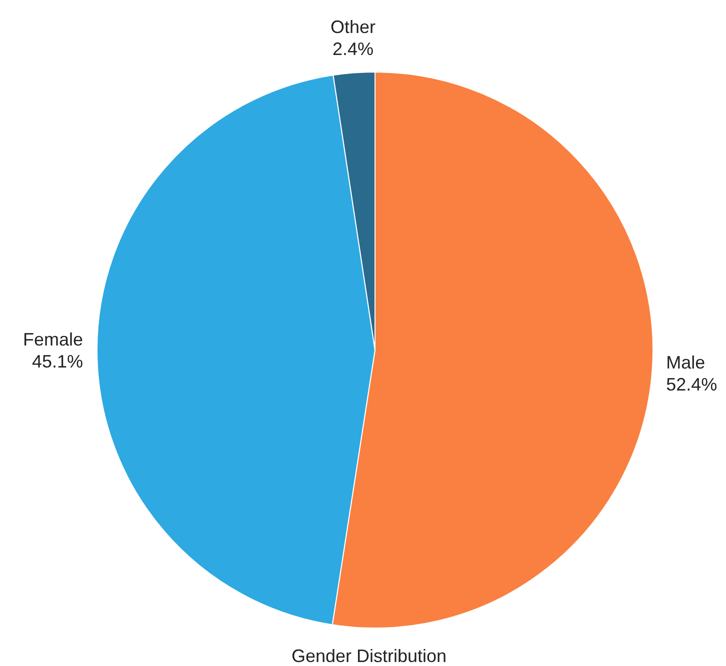 This screenshot has height=666, width=726. I want to click on data-label: 45.1%, so click(57, 362).